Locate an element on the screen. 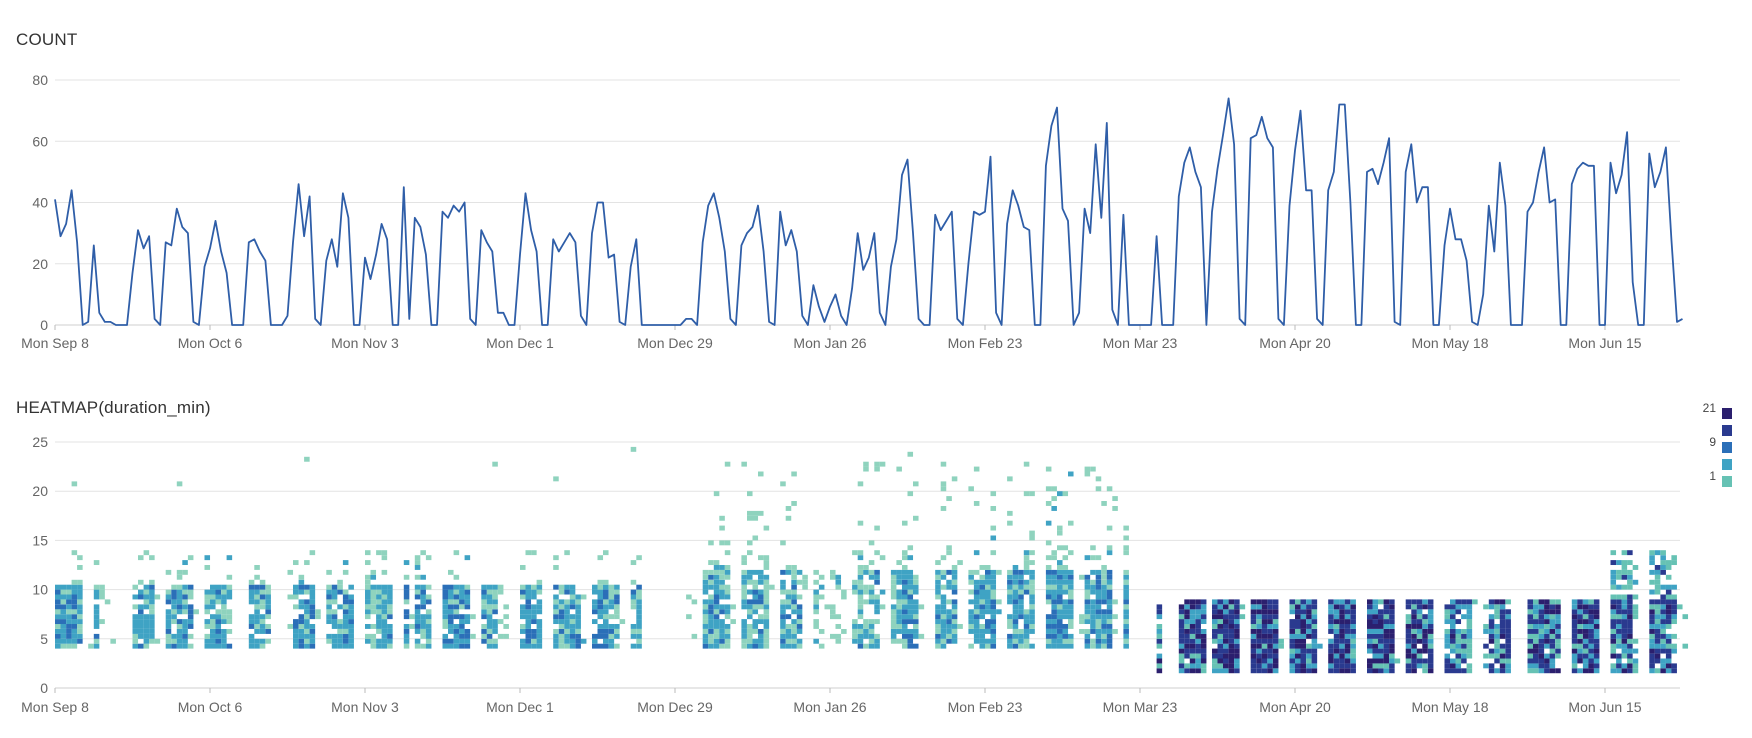  count-y-tick-label: 20 is located at coordinates (40, 264).